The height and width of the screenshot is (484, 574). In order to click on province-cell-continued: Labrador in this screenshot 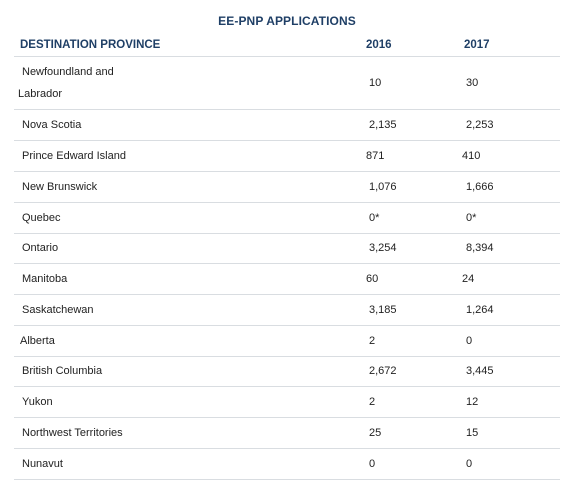, I will do `click(40, 94)`.